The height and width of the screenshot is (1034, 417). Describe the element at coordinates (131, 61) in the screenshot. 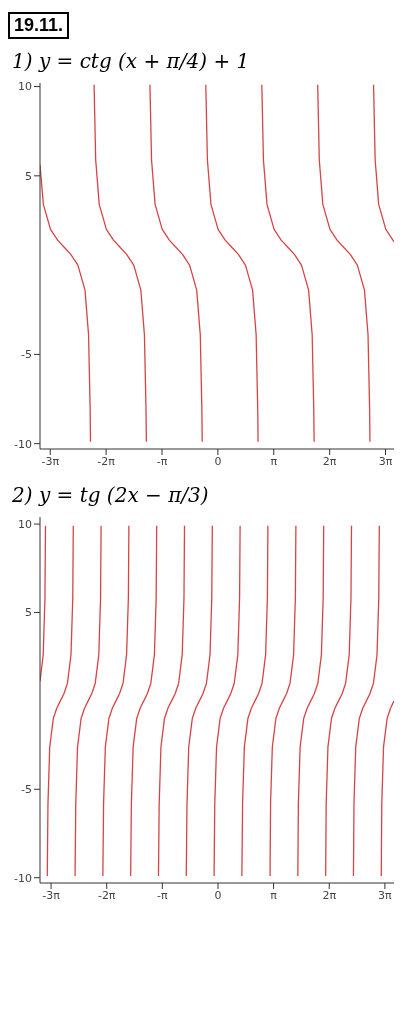

I see `chart-title: 1) y = ctg (x + π/4) + 1` at that location.